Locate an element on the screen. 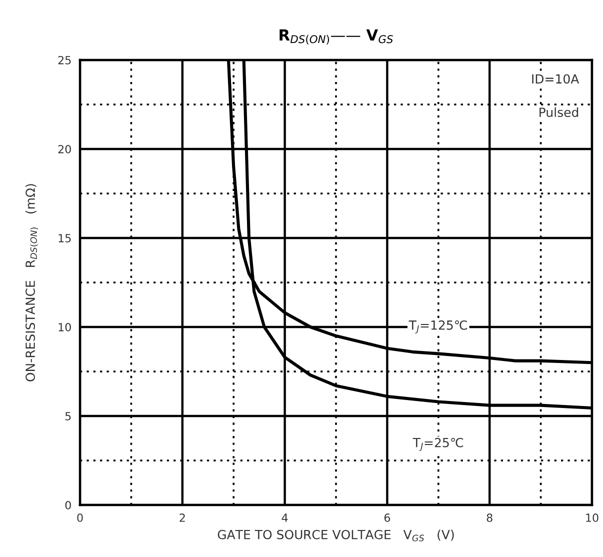 The image size is (603, 557). y-tick-label: 20 is located at coordinates (64, 149).